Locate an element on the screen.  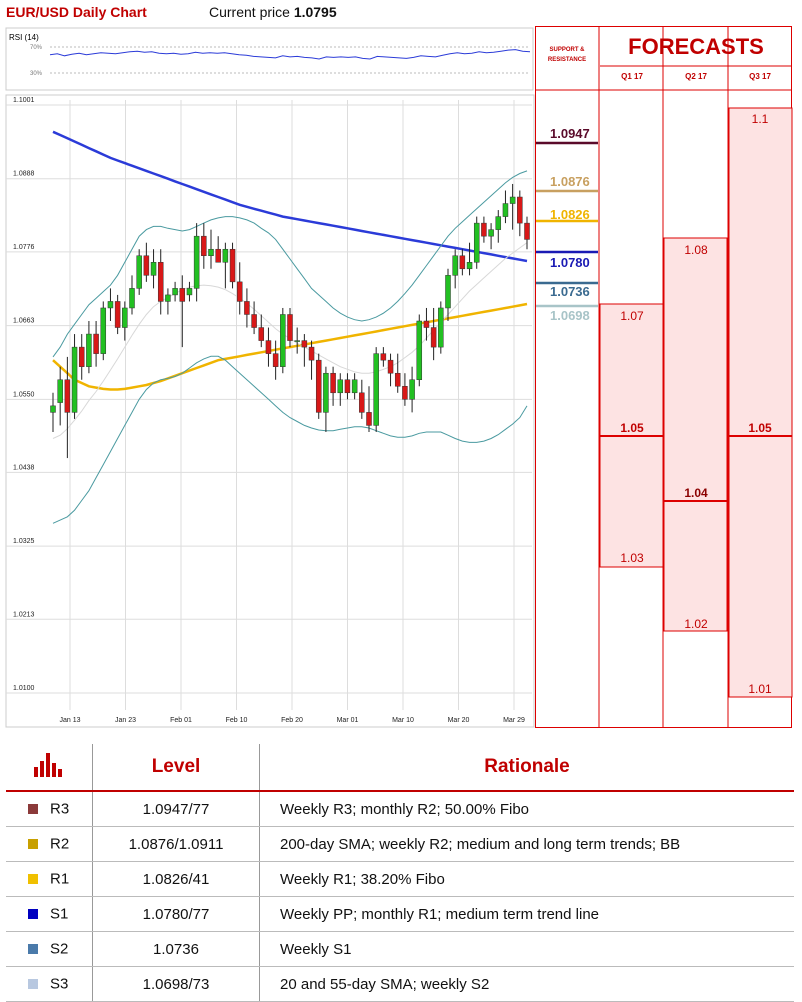
table-row: R1 1.0826/41 Weekly R1; 38.20% Fibo is located at coordinates (400, 879).